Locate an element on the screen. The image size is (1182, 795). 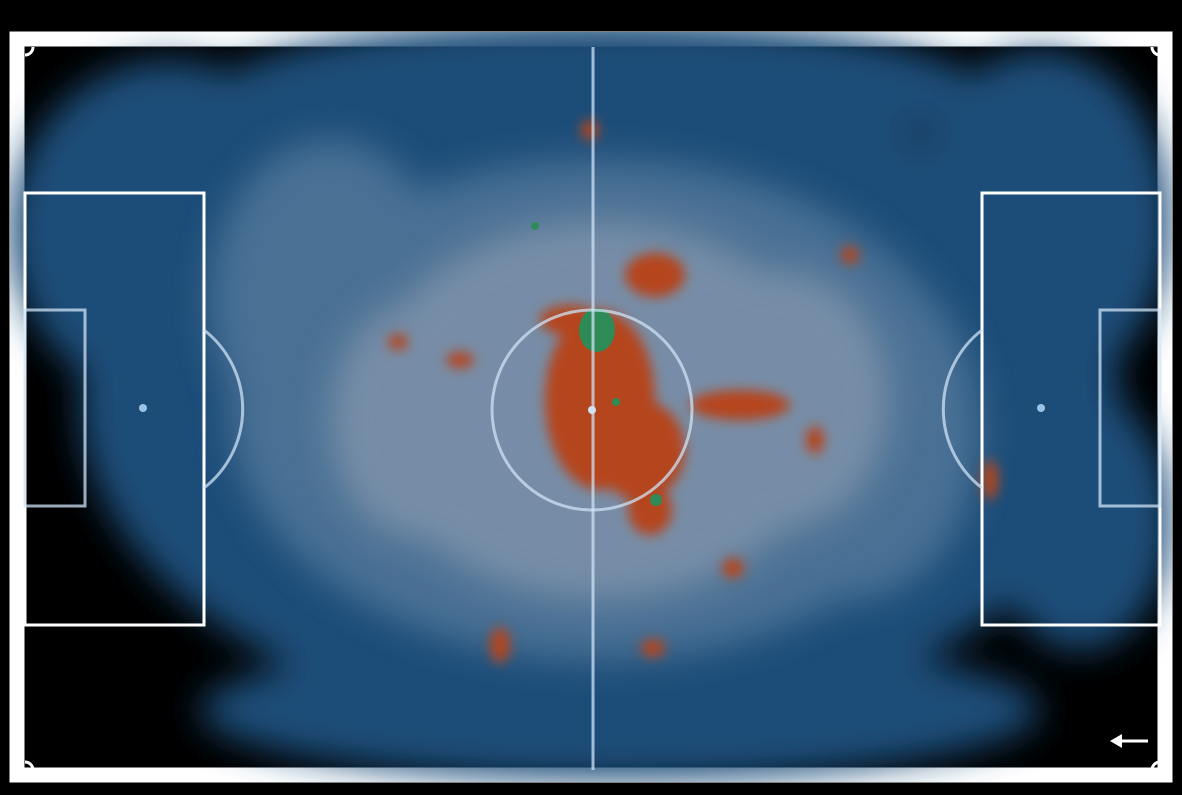
six-yard-box-right is located at coordinates (1130, 408).